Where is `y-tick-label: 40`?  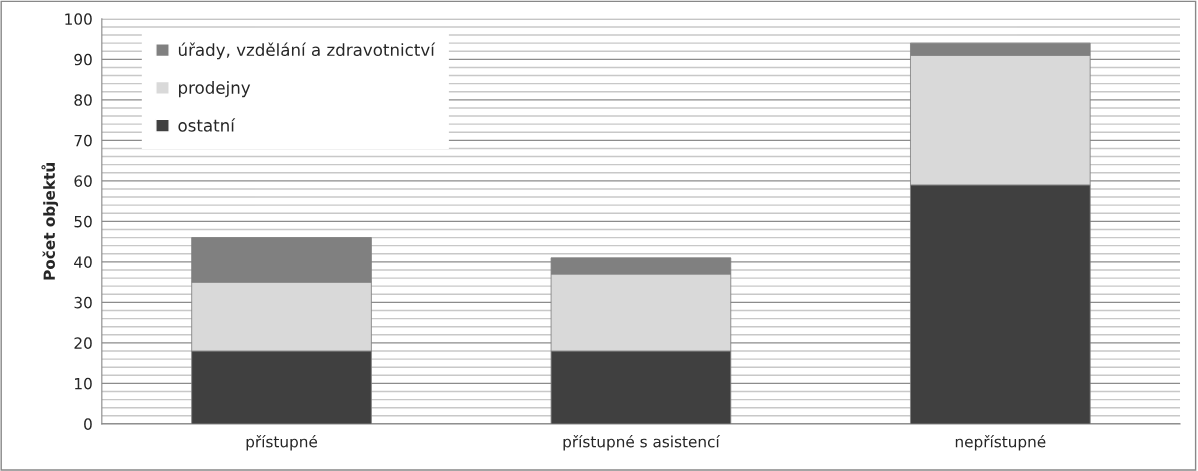 y-tick-label: 40 is located at coordinates (83, 262).